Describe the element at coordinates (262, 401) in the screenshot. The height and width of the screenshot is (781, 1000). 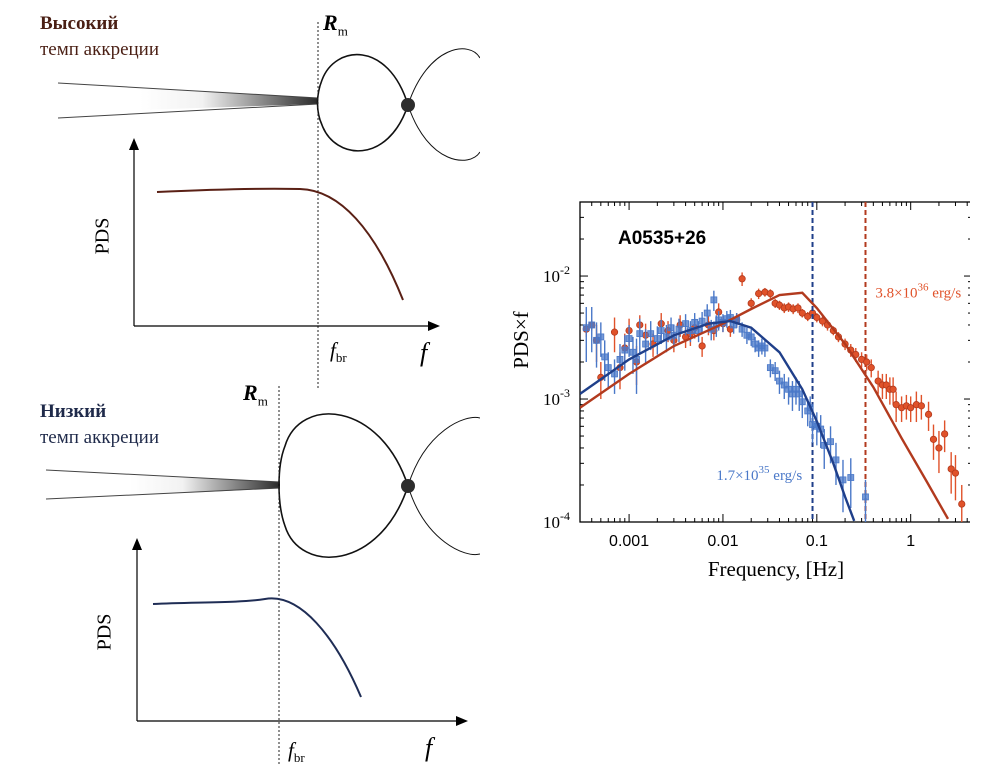
I see `bottom-rm-subscript: m` at that location.